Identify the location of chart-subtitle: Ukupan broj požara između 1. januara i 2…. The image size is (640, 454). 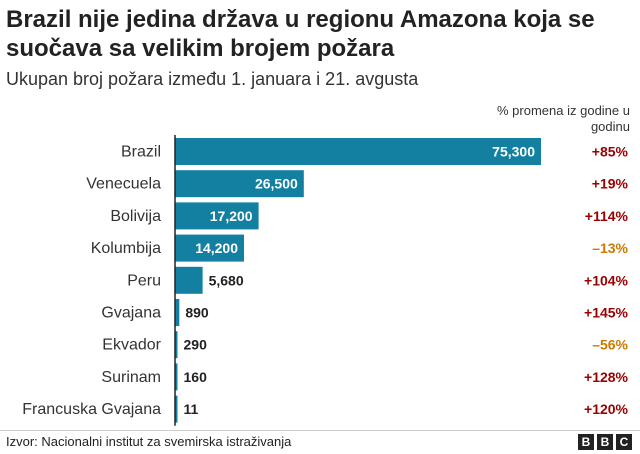
(212, 79).